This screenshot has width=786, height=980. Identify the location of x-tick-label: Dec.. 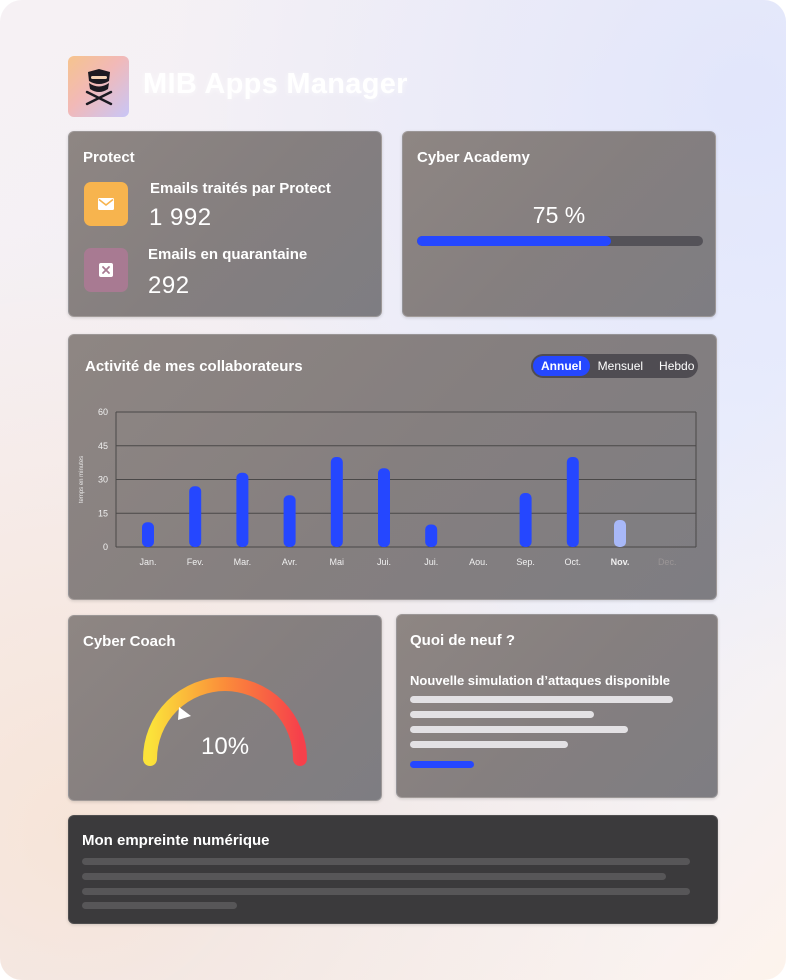
(667, 562).